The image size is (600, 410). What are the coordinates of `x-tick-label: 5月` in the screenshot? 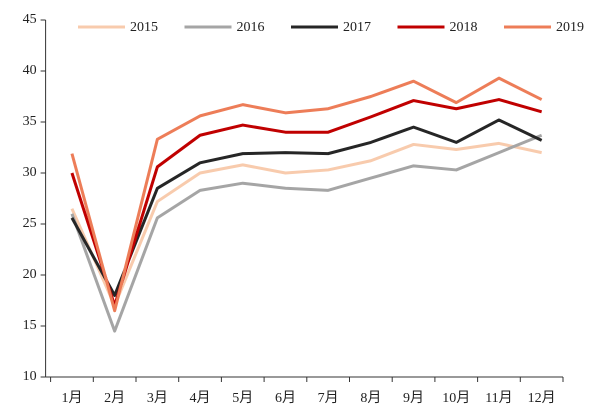 It's located at (242, 398).